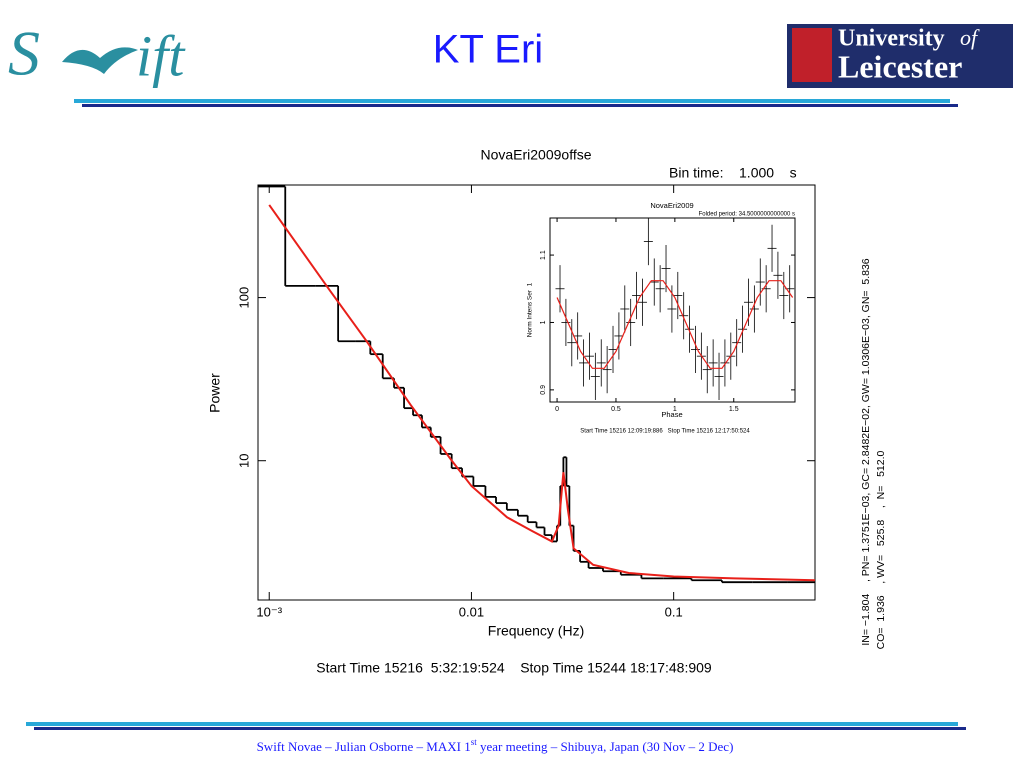 The width and height of the screenshot is (1024, 768). Describe the element at coordinates (543, 322) in the screenshot. I see `y-tick-label: 1` at that location.